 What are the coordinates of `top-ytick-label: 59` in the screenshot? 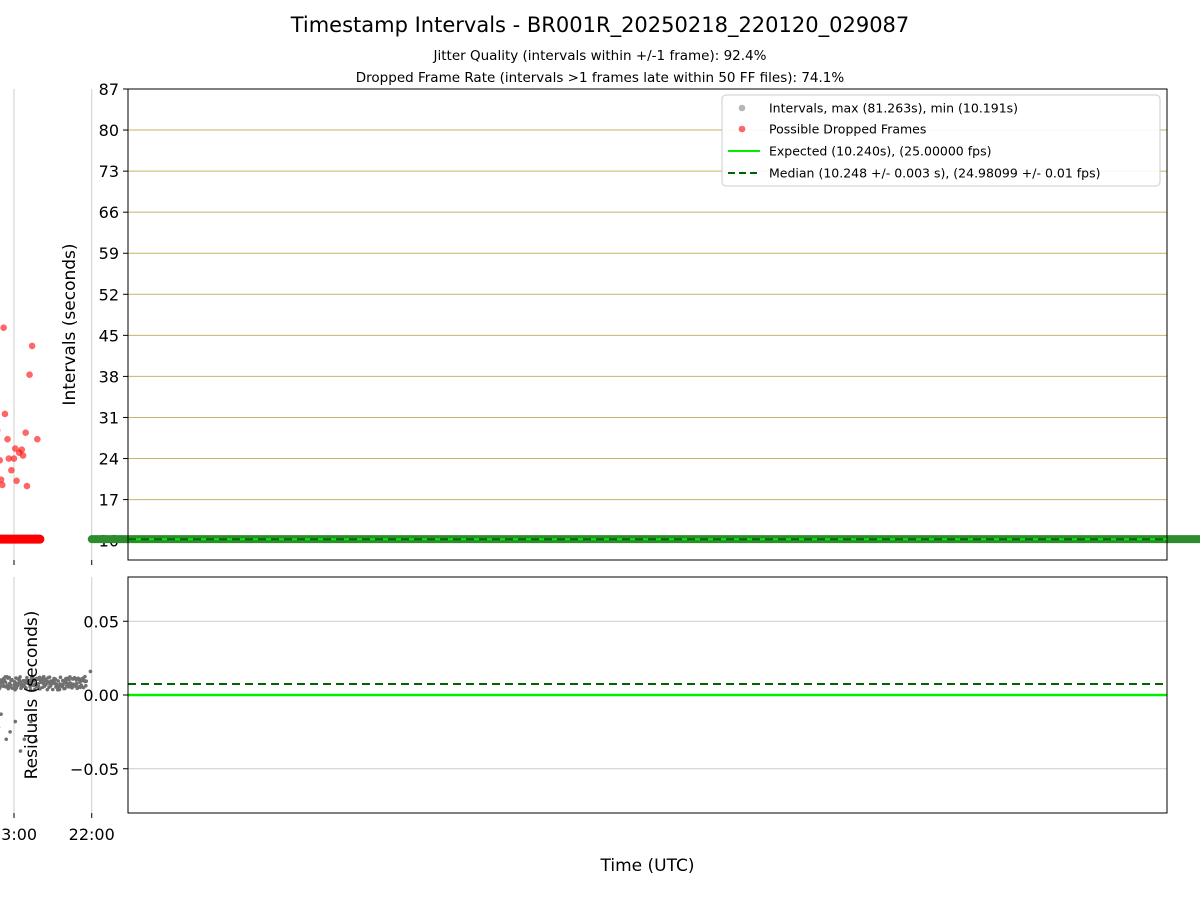 It's located at (109, 253).